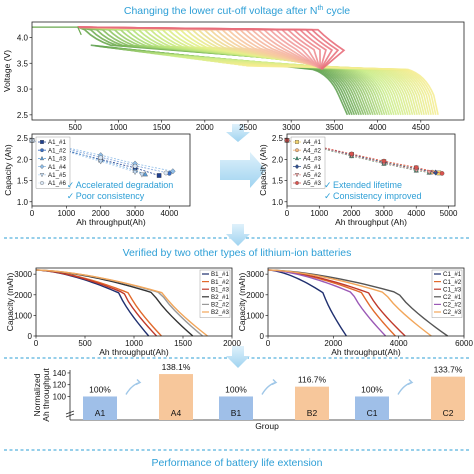 Image resolution: width=474 pixels, height=474 pixels. Describe the element at coordinates (57, 142) in the screenshot. I see `legend-entry: A1_#1` at that location.